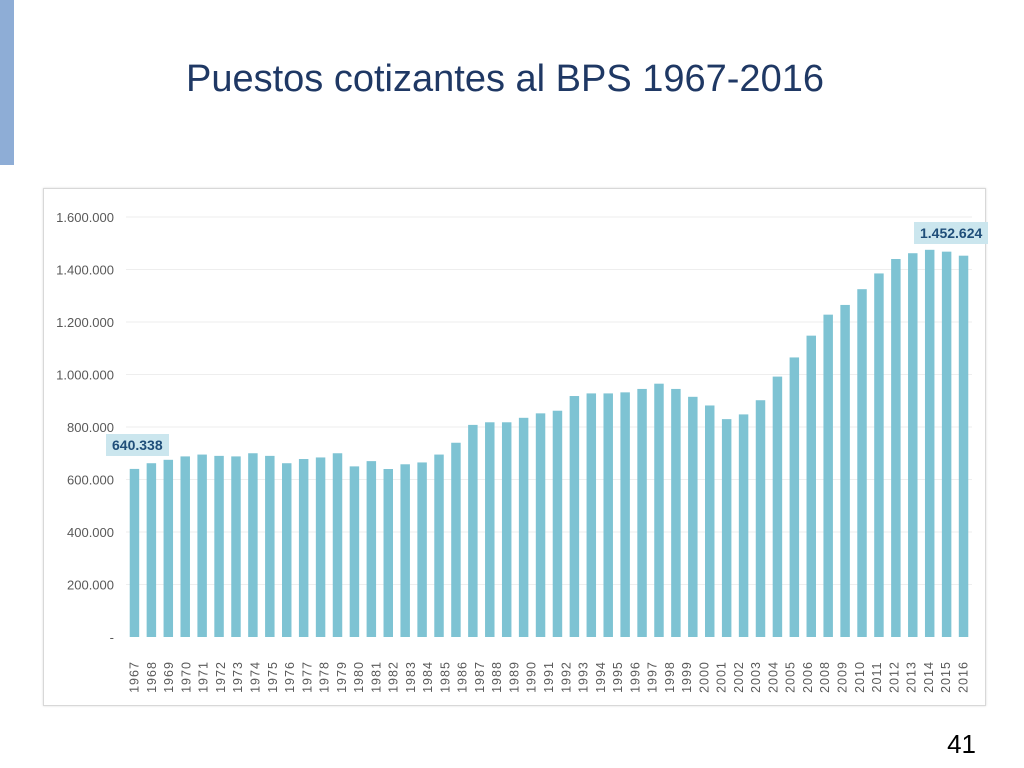  Describe the element at coordinates (394, 677) in the screenshot. I see `x-tick-label: 1982` at that location.